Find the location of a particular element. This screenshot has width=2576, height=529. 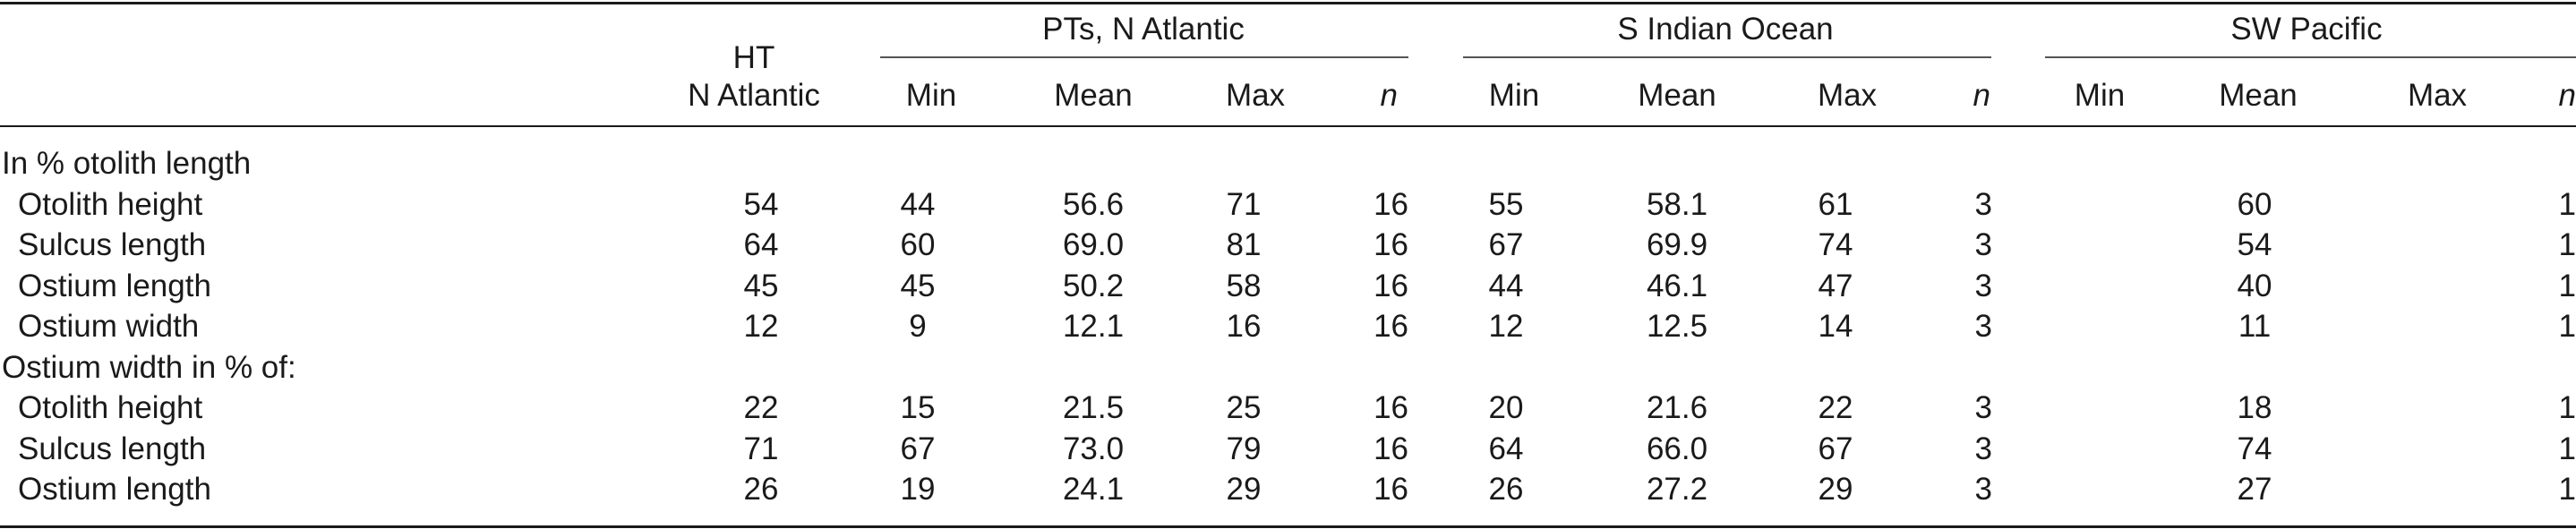

table-cell-pts-0: 45 is located at coordinates (918, 285).